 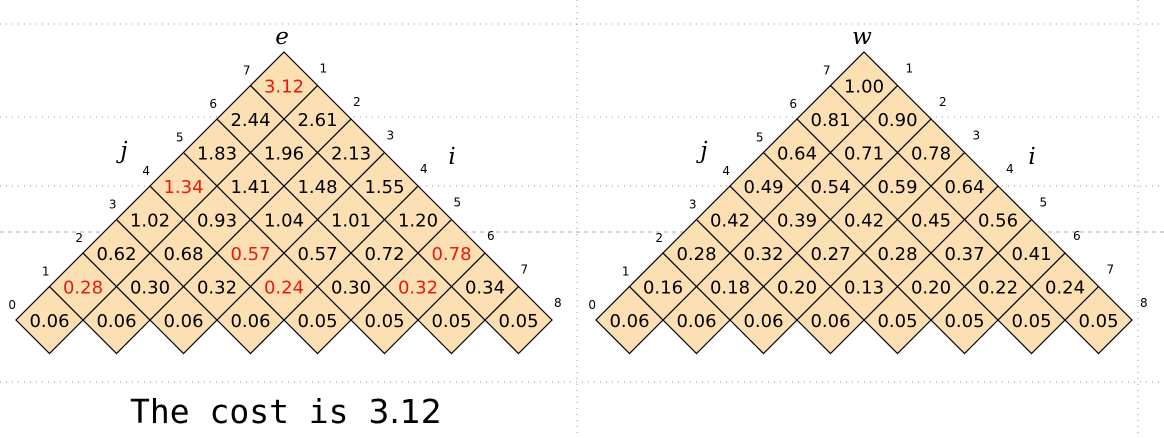 I want to click on cell-value: 0.16, so click(x=663, y=288).